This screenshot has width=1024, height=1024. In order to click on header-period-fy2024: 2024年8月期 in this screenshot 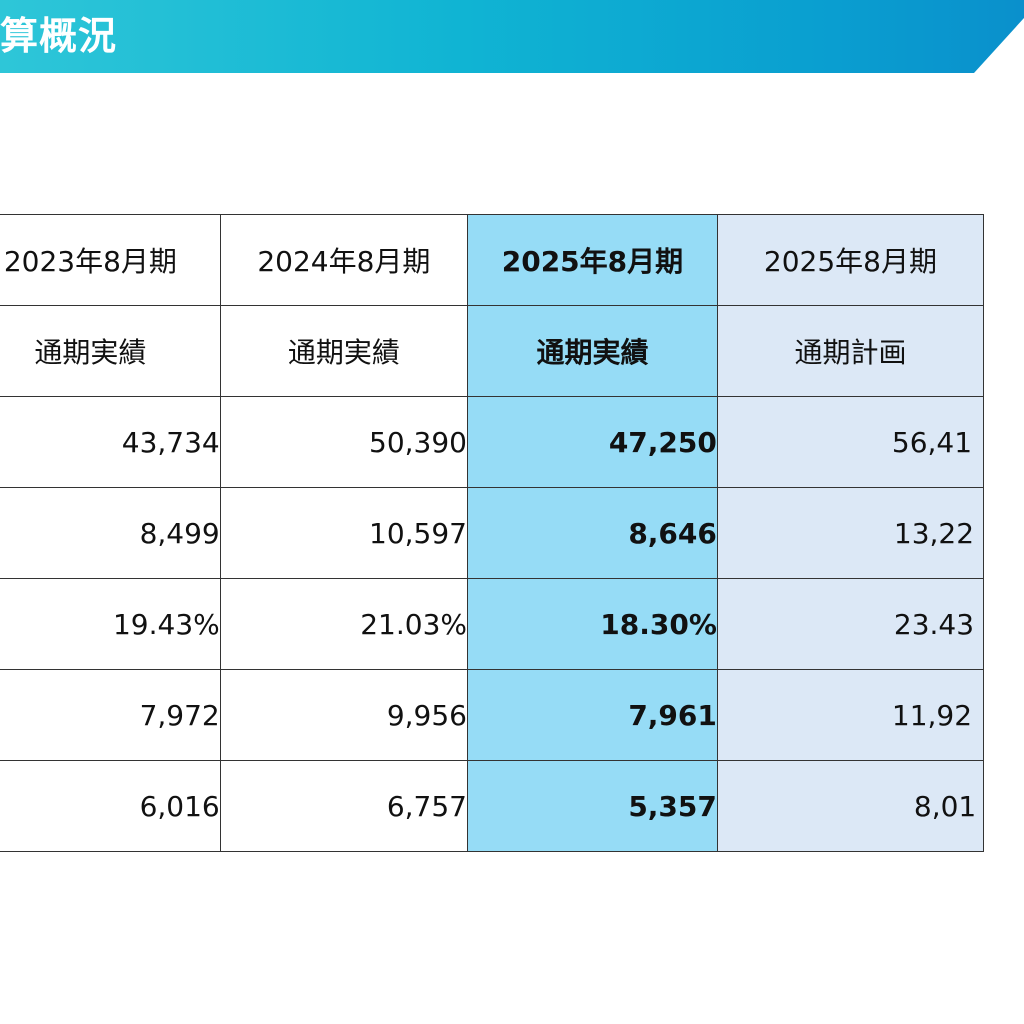, I will do `click(344, 260)`.